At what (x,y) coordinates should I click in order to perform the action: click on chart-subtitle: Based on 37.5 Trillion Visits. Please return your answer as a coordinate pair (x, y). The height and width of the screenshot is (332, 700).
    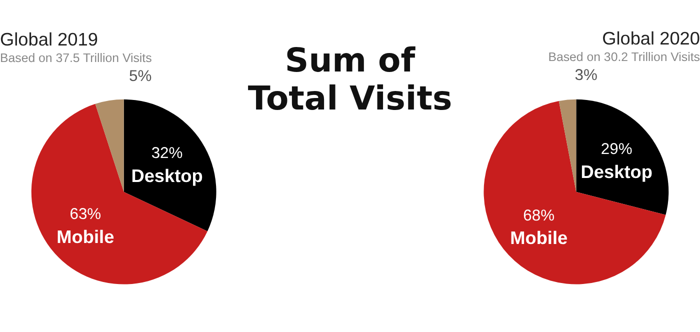
    Looking at the image, I should click on (76, 57).